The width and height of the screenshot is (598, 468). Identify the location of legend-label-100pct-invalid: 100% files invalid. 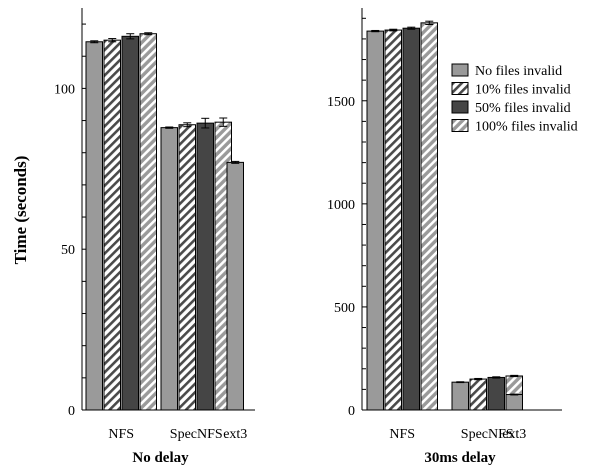
(526, 127).